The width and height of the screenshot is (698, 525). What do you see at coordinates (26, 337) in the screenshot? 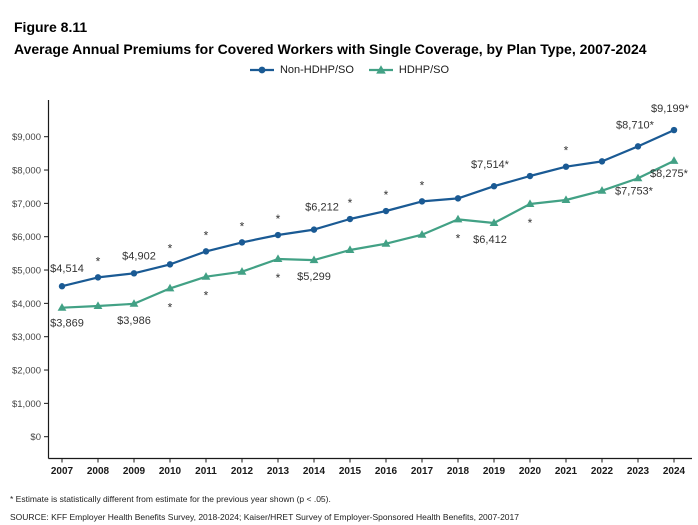
I see `y-tick-label: $3,000` at bounding box center [26, 337].